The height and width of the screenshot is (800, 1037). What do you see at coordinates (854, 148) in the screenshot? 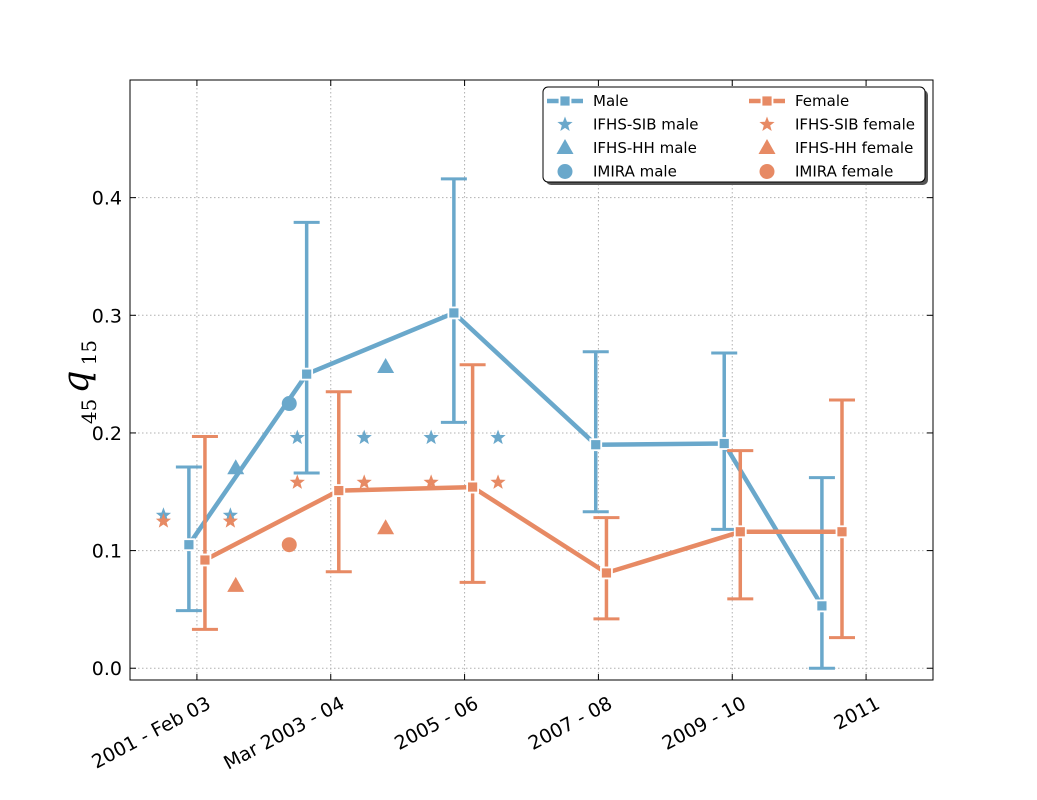
I see `legend-label: IFHS-HH female` at bounding box center [854, 148].